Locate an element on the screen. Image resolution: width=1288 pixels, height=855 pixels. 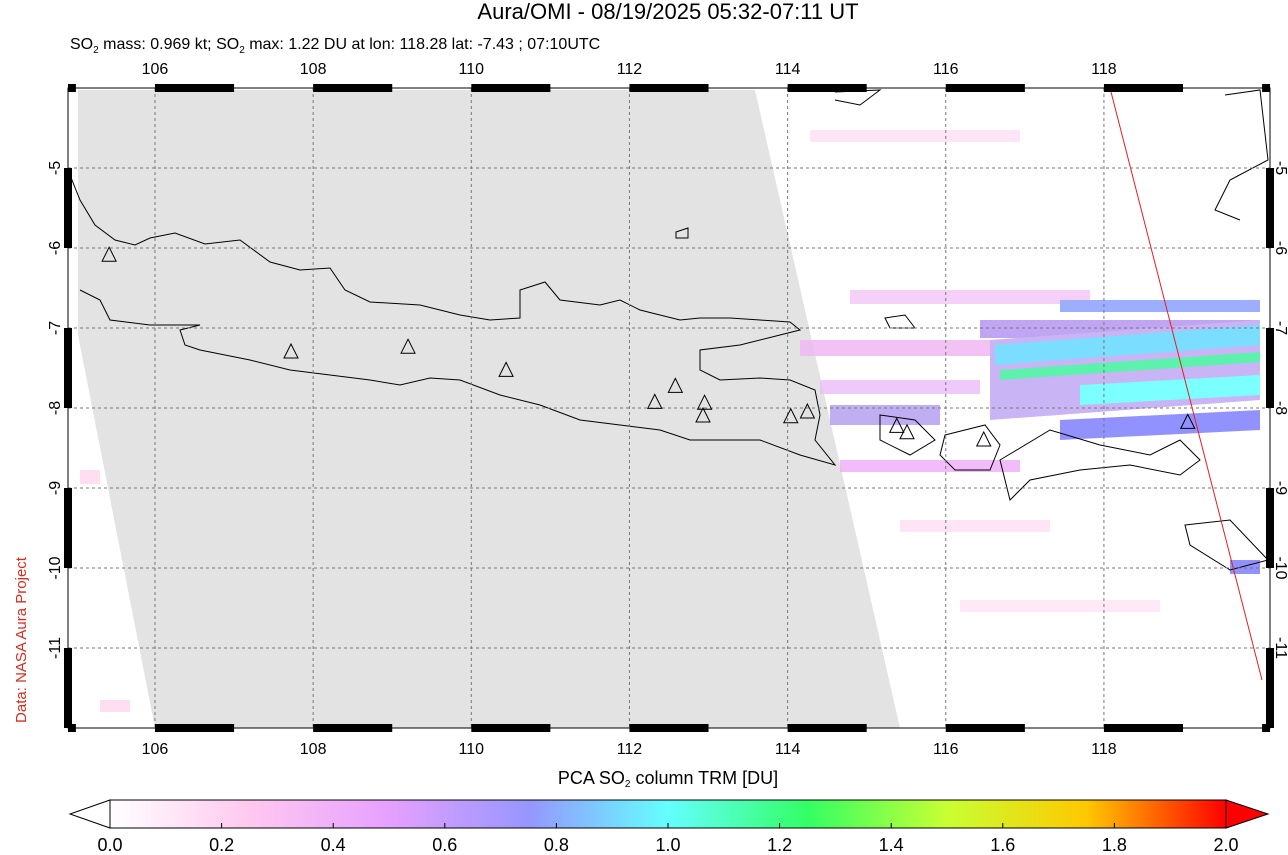
colorbar-tick-label: 0.8 is located at coordinates (556, 845).